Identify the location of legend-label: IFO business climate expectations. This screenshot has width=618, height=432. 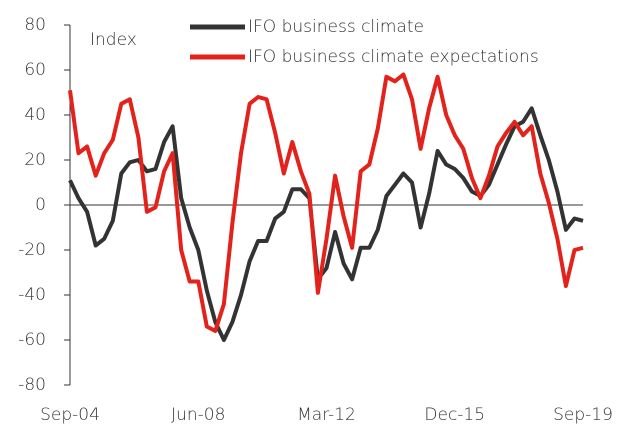
(393, 57).